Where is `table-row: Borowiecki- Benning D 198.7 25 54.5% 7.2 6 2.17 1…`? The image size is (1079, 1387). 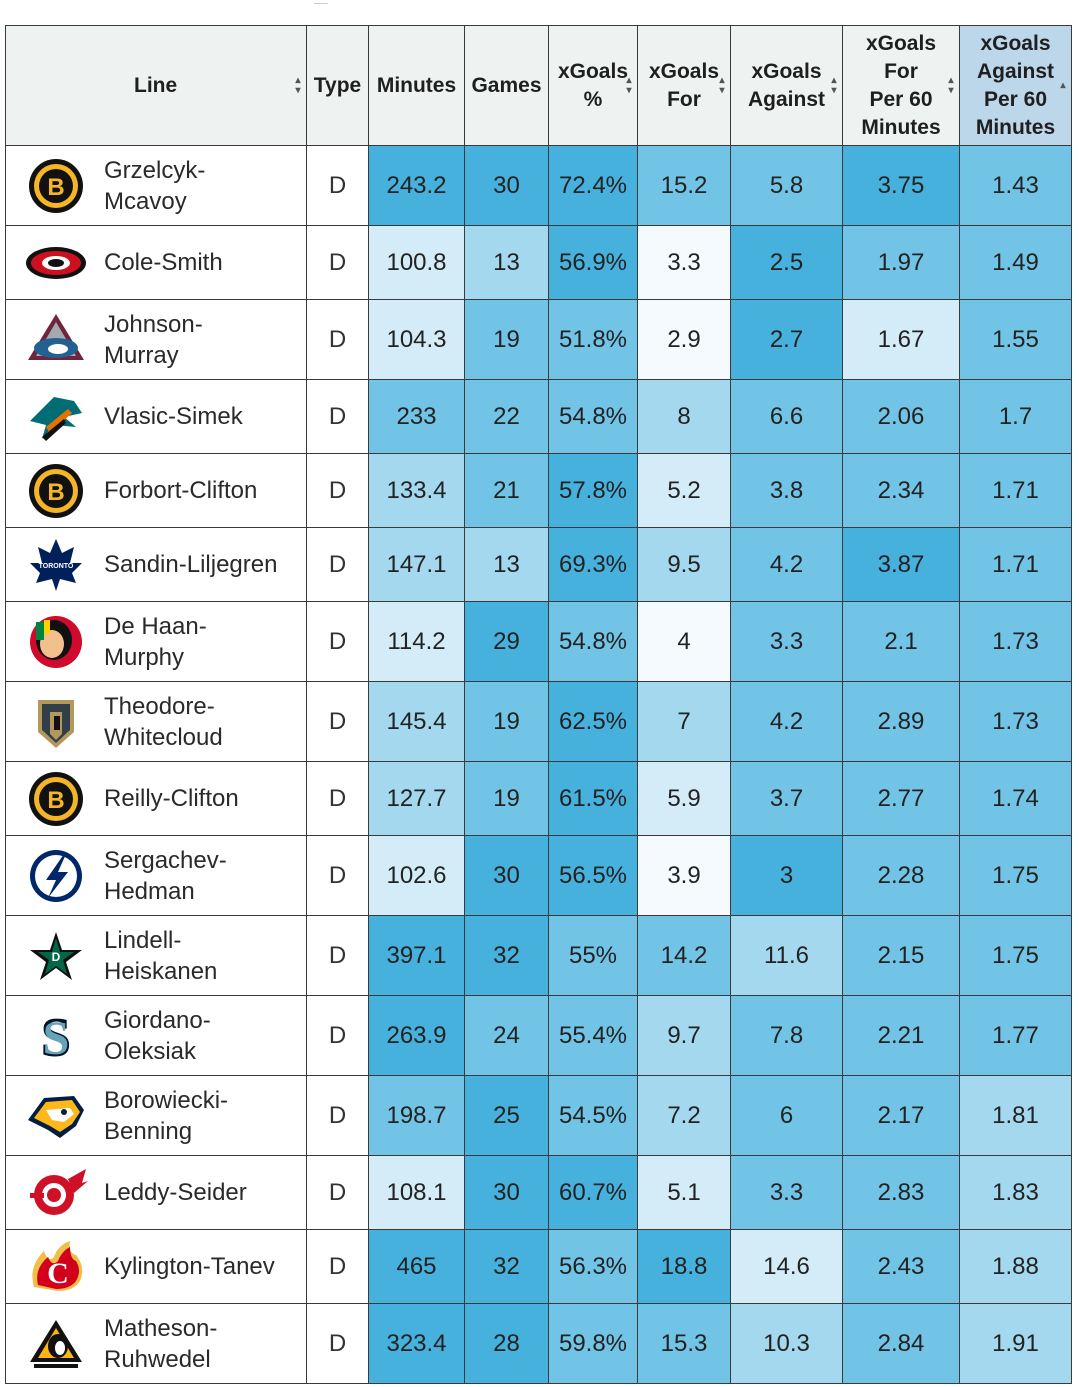
table-row: Borowiecki- Benning D 198.7 25 54.5% 7.2 6 2.17 1… is located at coordinates (538, 1115).